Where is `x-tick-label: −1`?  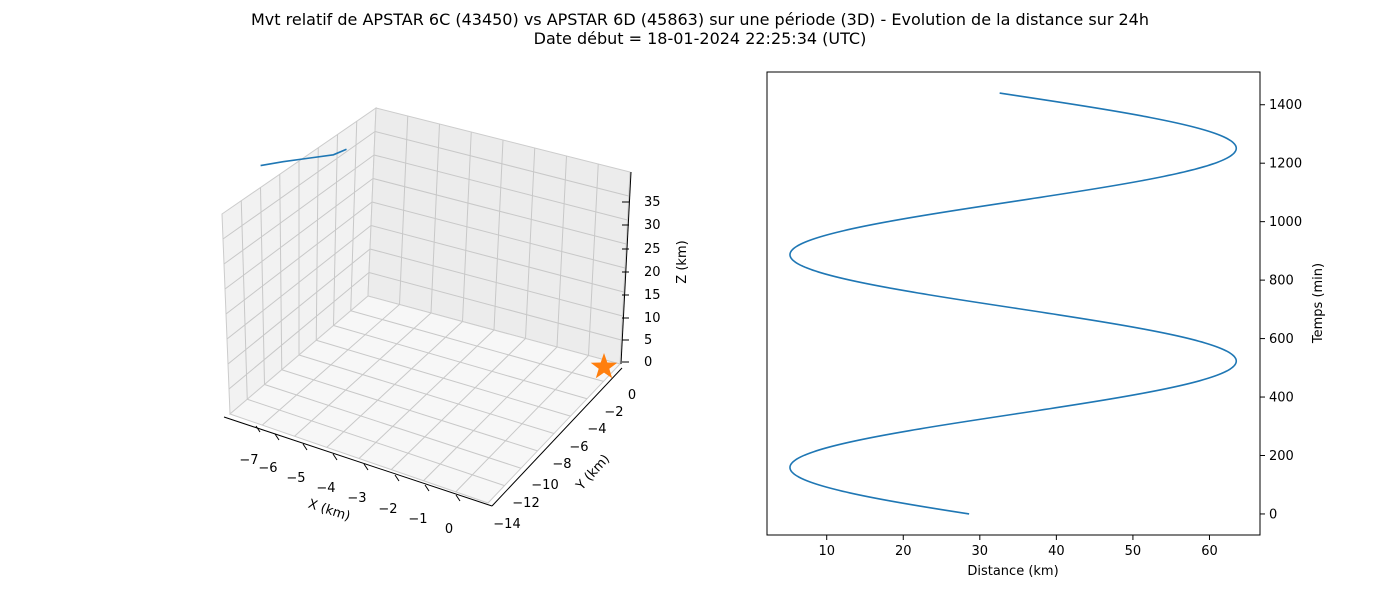 x-tick-label: −1 is located at coordinates (417, 519).